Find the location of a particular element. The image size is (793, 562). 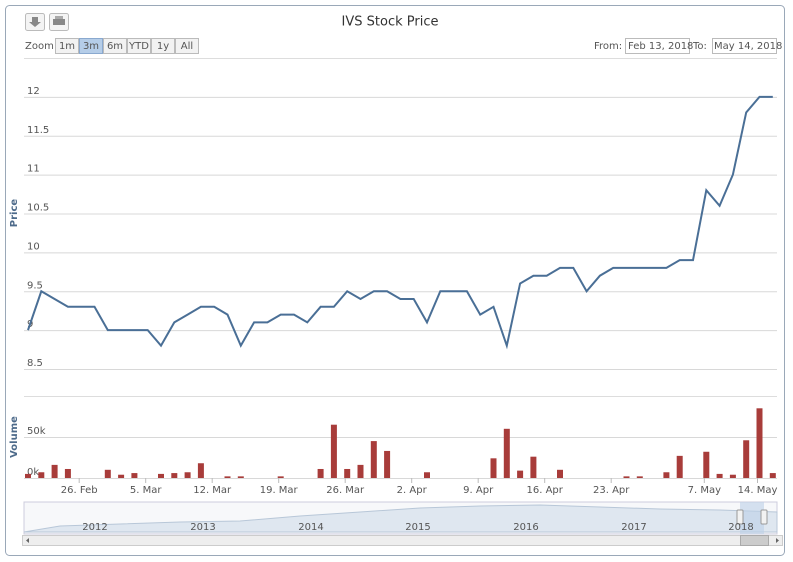

y-tick-label: 9.5 is located at coordinates (35, 285).